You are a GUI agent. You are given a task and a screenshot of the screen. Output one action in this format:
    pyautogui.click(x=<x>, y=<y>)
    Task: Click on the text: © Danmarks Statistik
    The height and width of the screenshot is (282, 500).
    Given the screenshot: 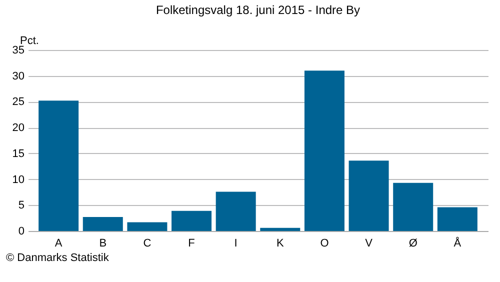 What is the action you would take?
    pyautogui.click(x=58, y=258)
    